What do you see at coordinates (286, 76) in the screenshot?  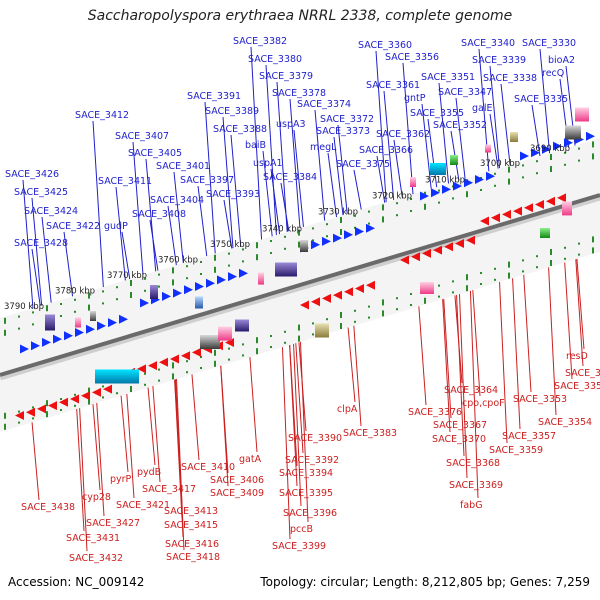 I see `forward-gene-label: SACE_3379` at bounding box center [286, 76].